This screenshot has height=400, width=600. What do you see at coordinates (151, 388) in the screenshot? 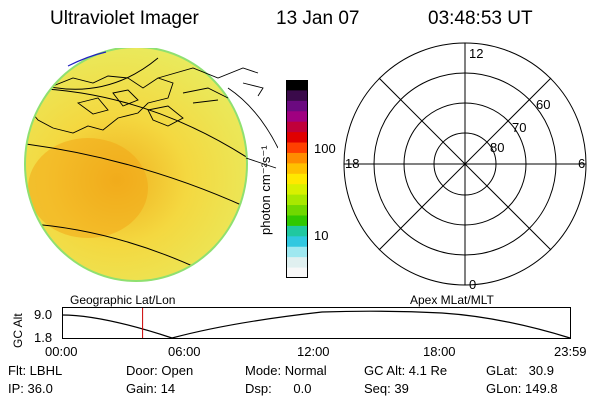
I see `info-gain: Gain: 14` at bounding box center [151, 388].